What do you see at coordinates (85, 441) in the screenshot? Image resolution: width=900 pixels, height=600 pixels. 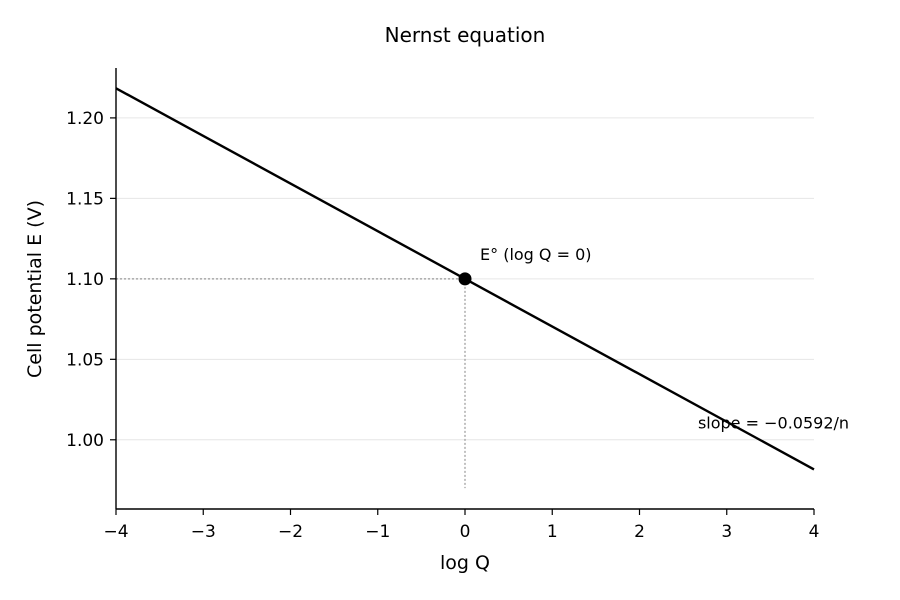 I see `y-tick-label-0: 1.00` at bounding box center [85, 441].